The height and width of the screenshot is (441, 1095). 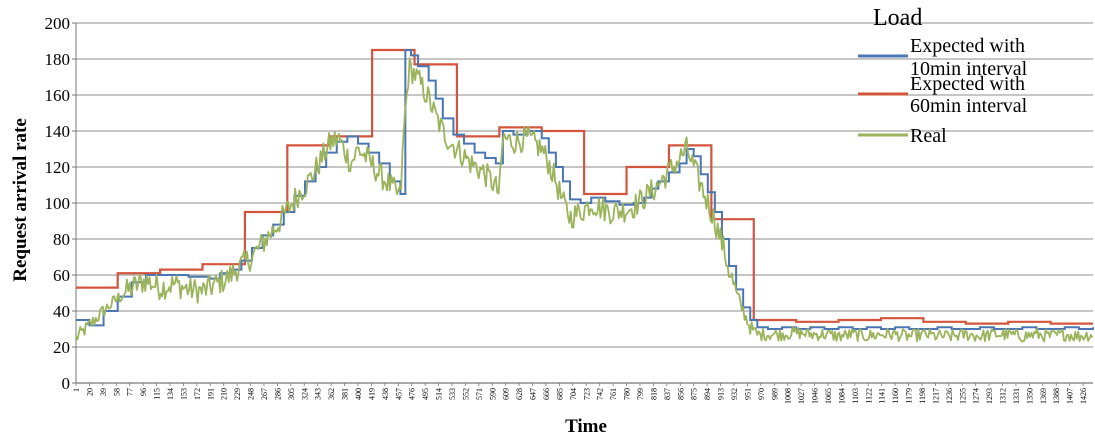 I want to click on x-tick-label: 58, so click(x=116, y=392).